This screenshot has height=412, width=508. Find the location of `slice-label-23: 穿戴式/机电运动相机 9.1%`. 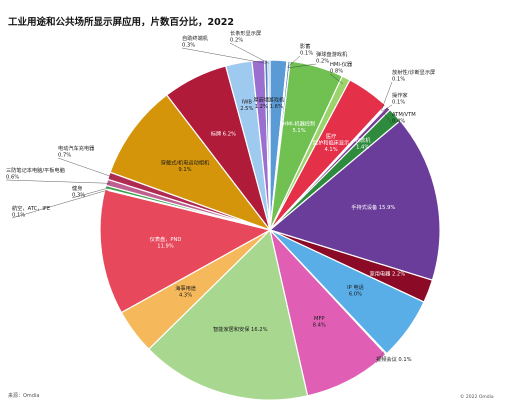

slice-label-23: 穿戴式/机电运动相机 9.1% is located at coordinates (185, 166).